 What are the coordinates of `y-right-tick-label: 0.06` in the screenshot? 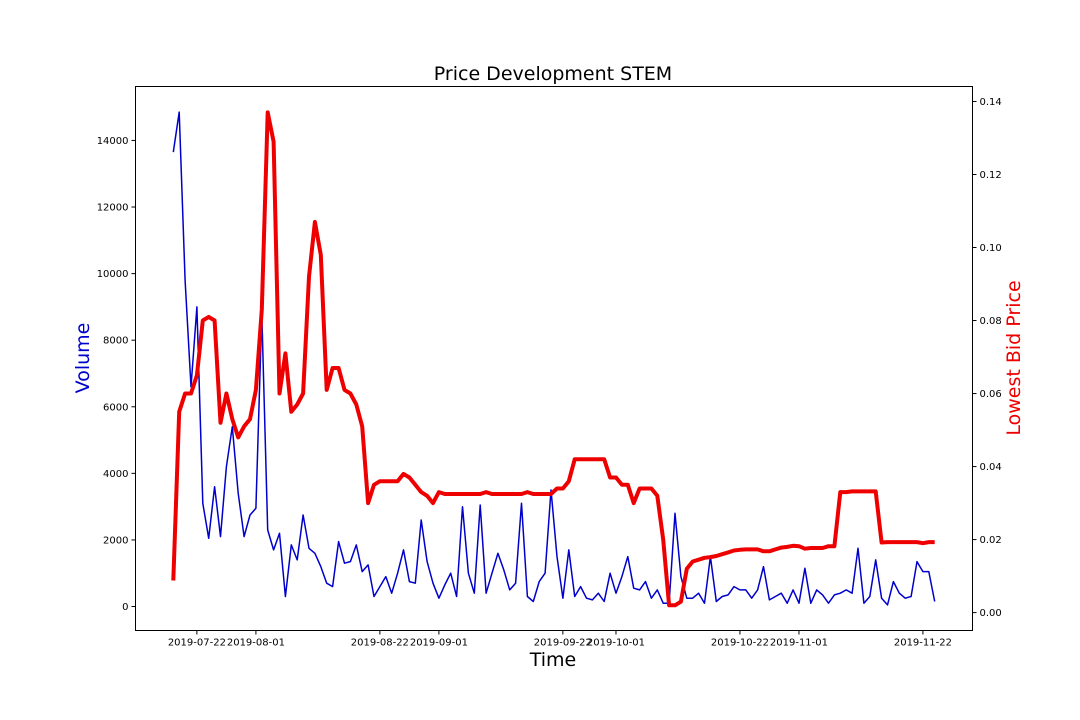 It's located at (991, 394).